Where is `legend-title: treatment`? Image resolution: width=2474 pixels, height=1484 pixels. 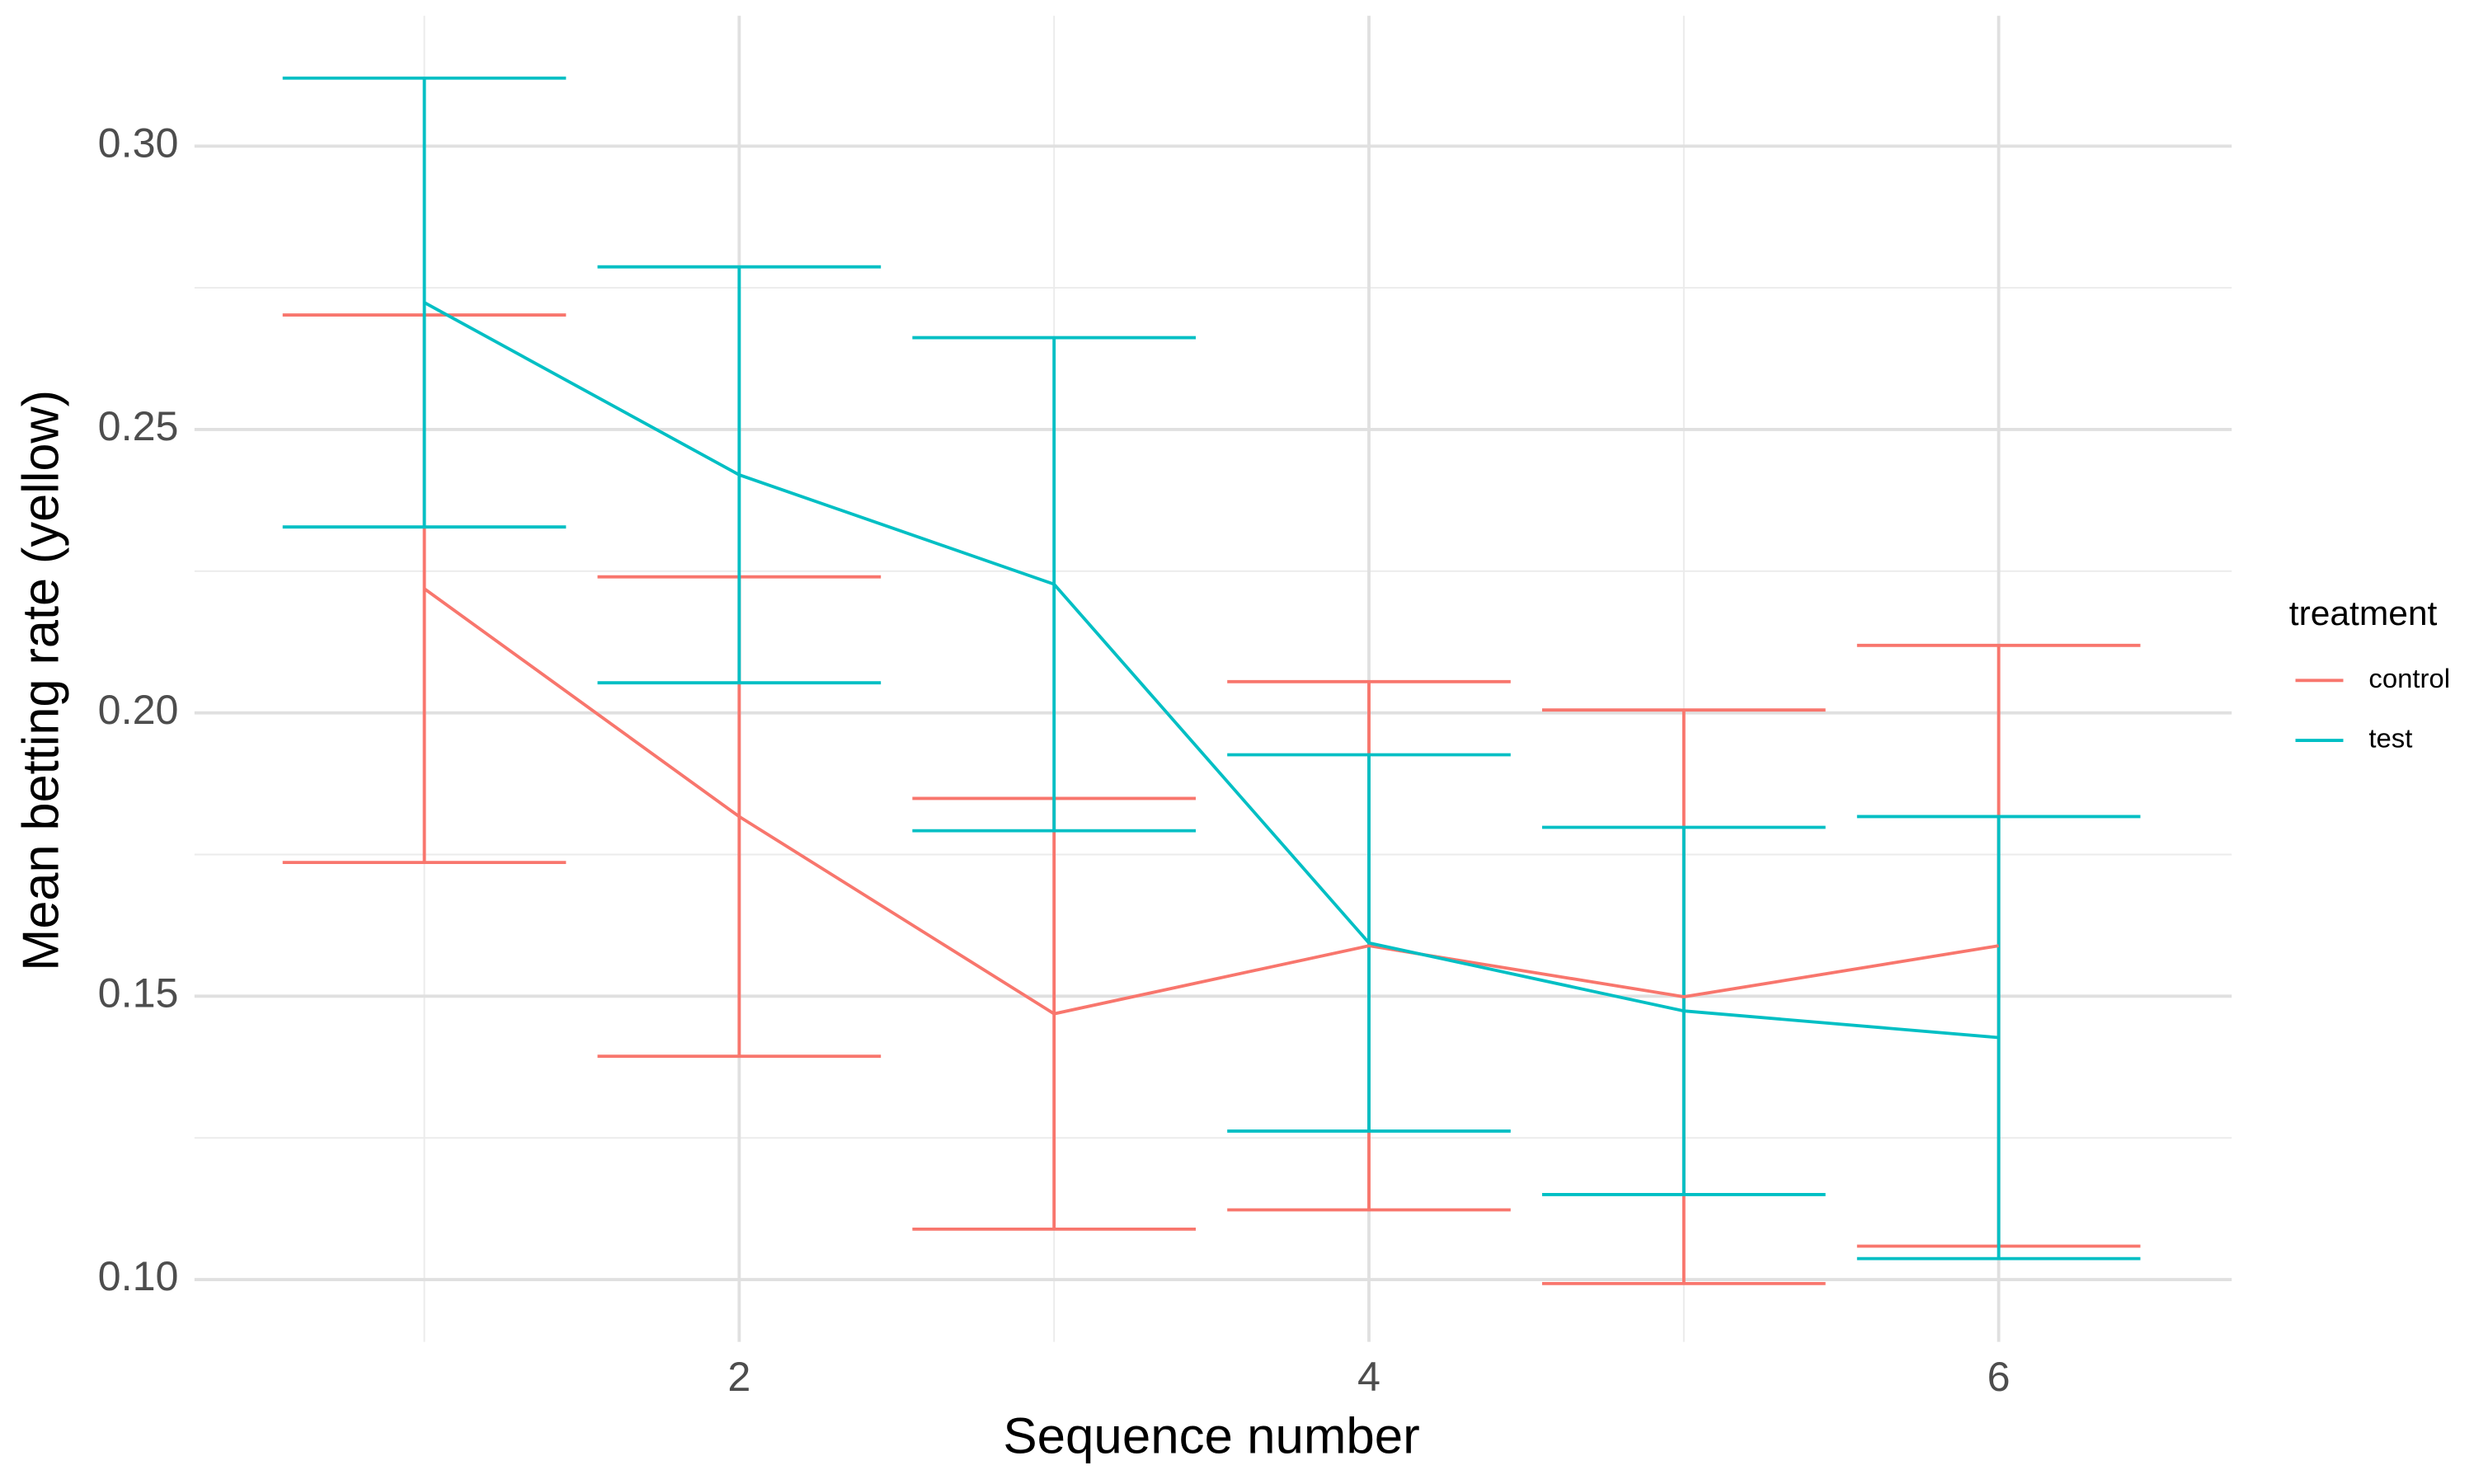
legend-title: treatment is located at coordinates (2363, 613).